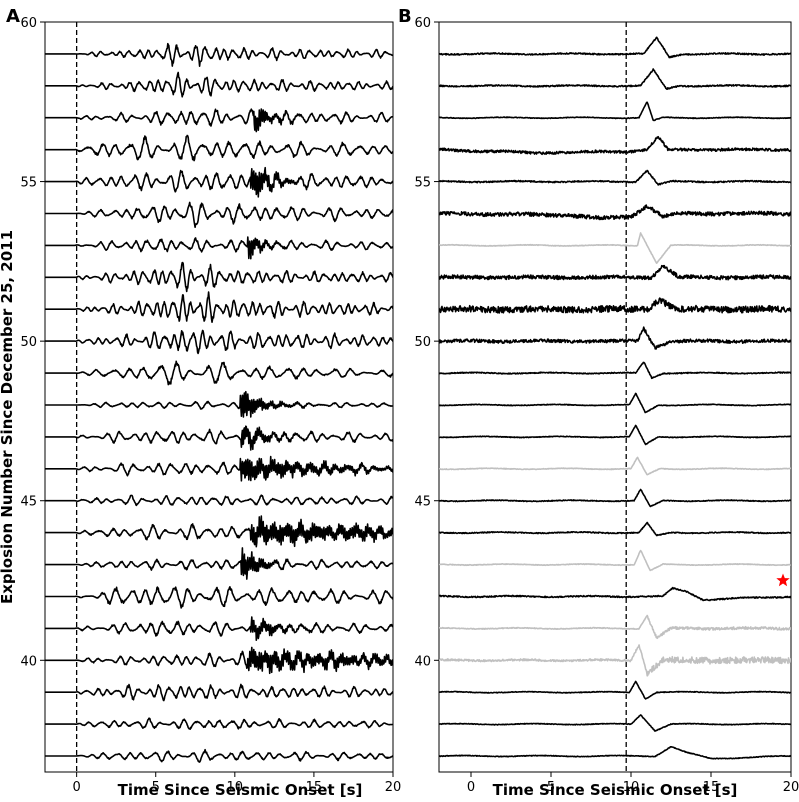 The width and height of the screenshot is (799, 802). I want to click on panel-label-b: B, so click(405, 16).